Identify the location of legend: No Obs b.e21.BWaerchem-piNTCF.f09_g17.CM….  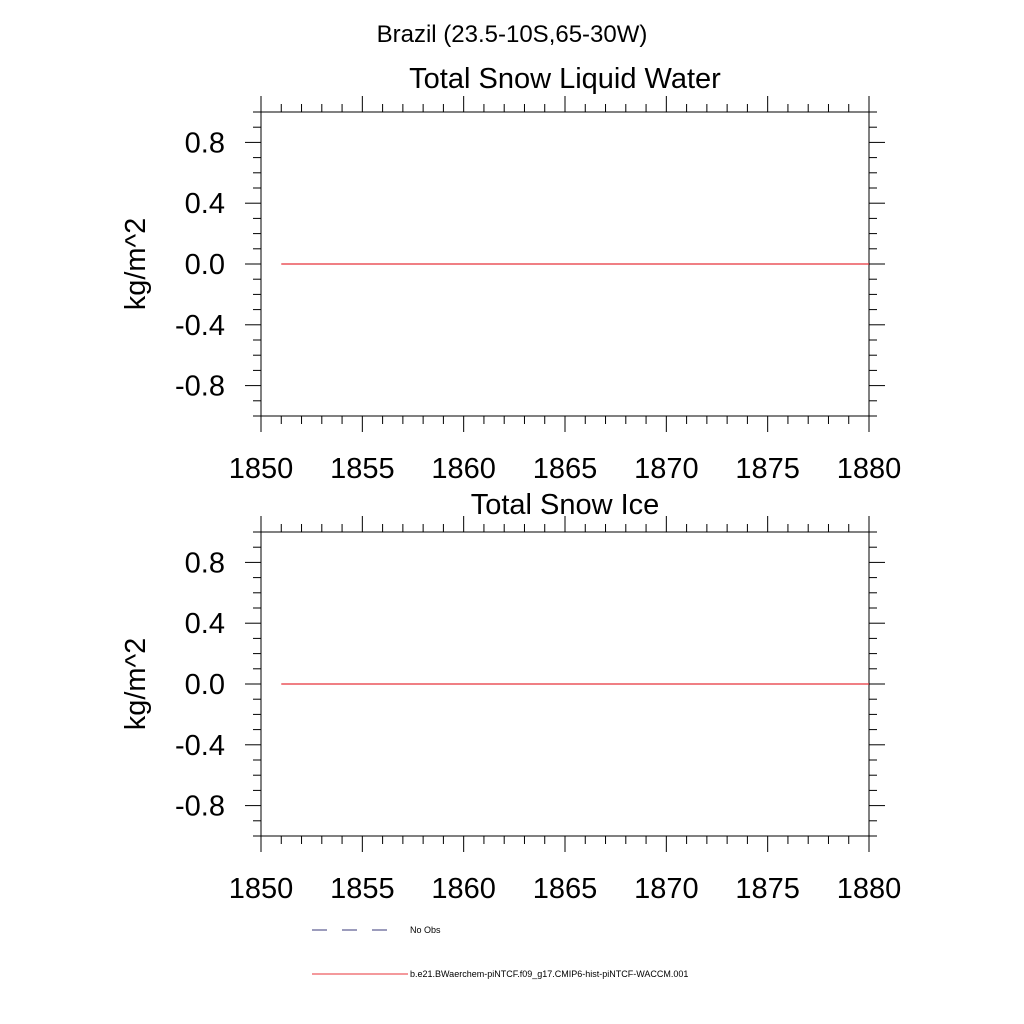
(500, 952).